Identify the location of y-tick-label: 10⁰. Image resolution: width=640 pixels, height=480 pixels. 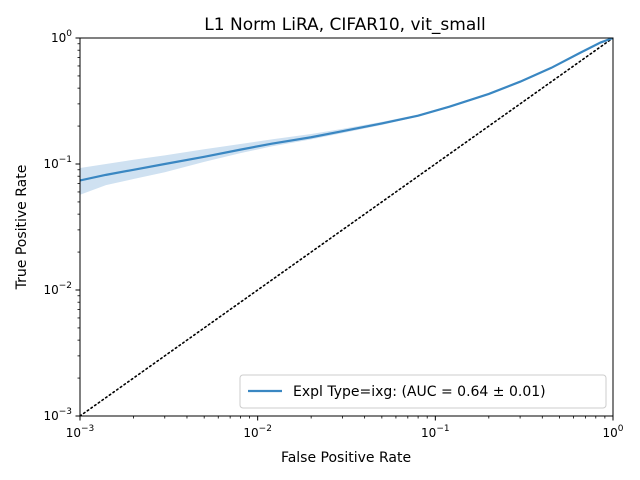
(61, 37).